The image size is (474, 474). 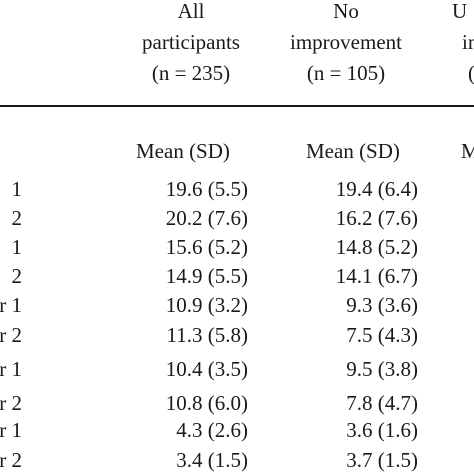 I want to click on stat-header-all: Mean (SD), so click(x=183, y=151).